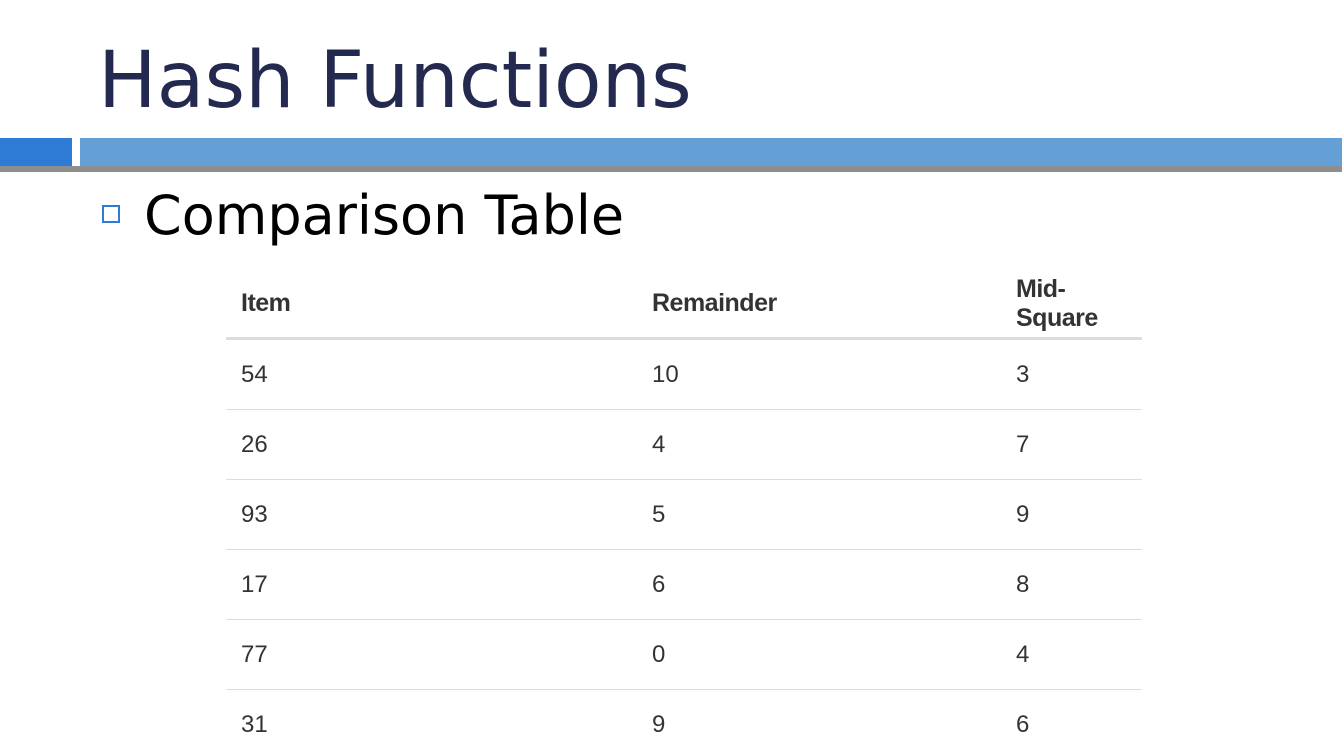  I want to click on cell-mid-square: 9, so click(1071, 514).